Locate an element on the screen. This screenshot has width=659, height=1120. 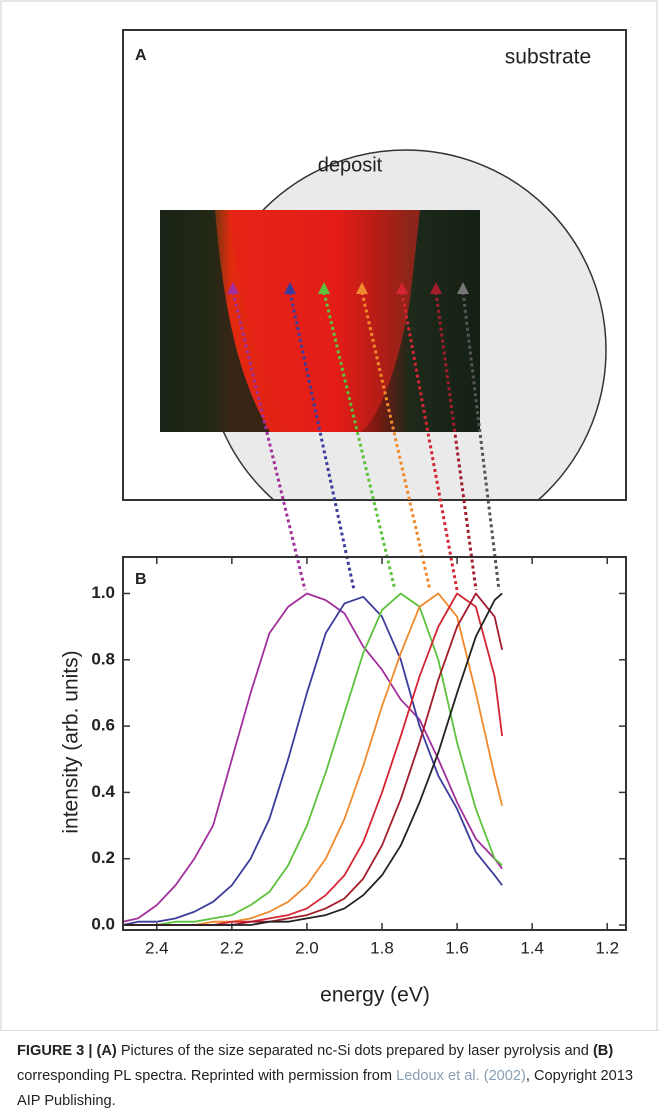
x-axis-label: energy (eV) is located at coordinates (375, 995).